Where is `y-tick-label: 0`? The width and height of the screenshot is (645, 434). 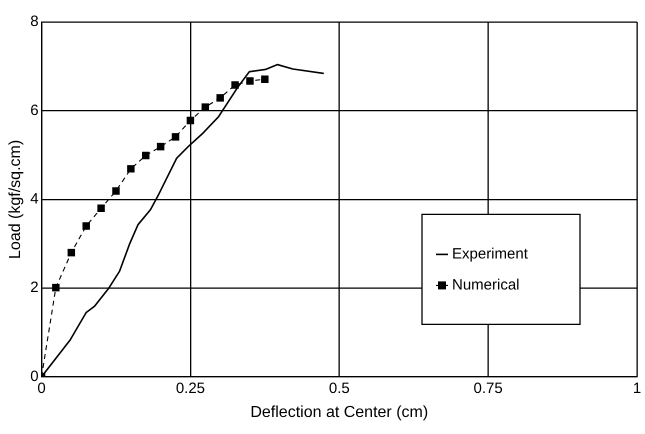 y-tick-label: 0 is located at coordinates (34, 376).